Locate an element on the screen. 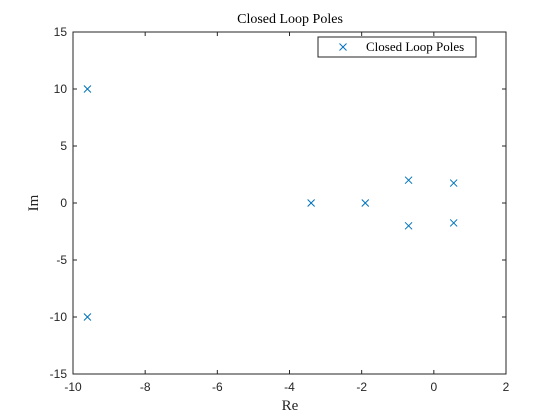 The height and width of the screenshot is (420, 560). x-tick-label: -6 is located at coordinates (217, 387).